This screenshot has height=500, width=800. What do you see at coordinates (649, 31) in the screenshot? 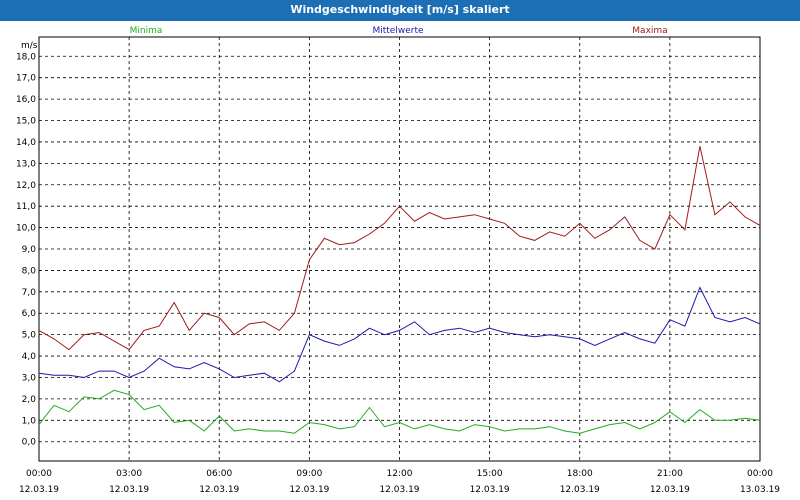
I see `legend-entry-maxima: Maxima` at bounding box center [649, 31].